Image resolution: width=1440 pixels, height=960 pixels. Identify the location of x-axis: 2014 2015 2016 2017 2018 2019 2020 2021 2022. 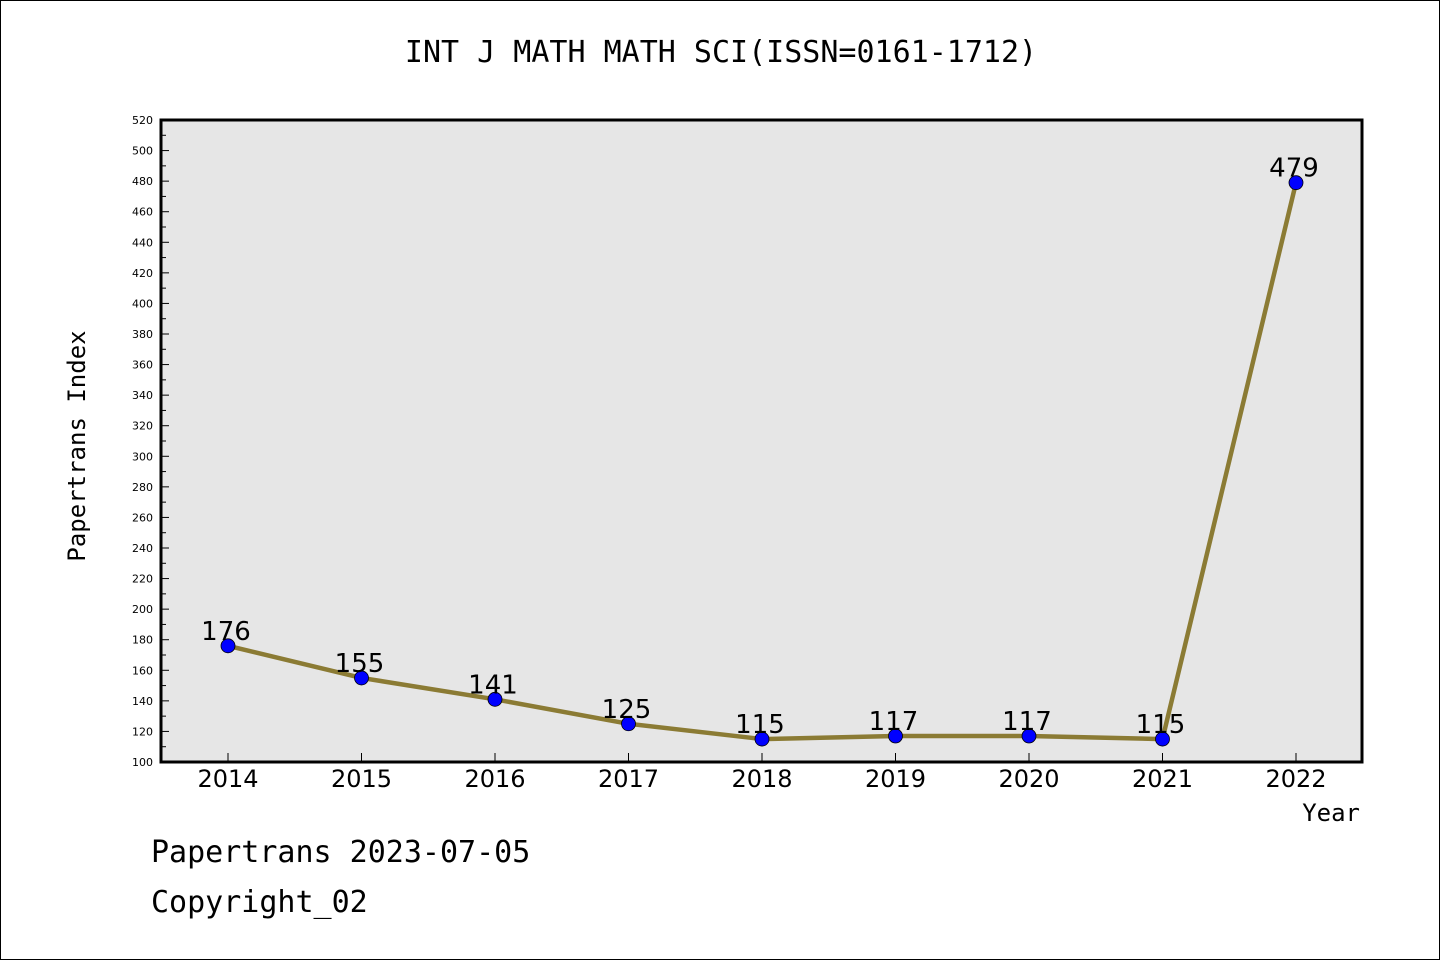
(762, 773).